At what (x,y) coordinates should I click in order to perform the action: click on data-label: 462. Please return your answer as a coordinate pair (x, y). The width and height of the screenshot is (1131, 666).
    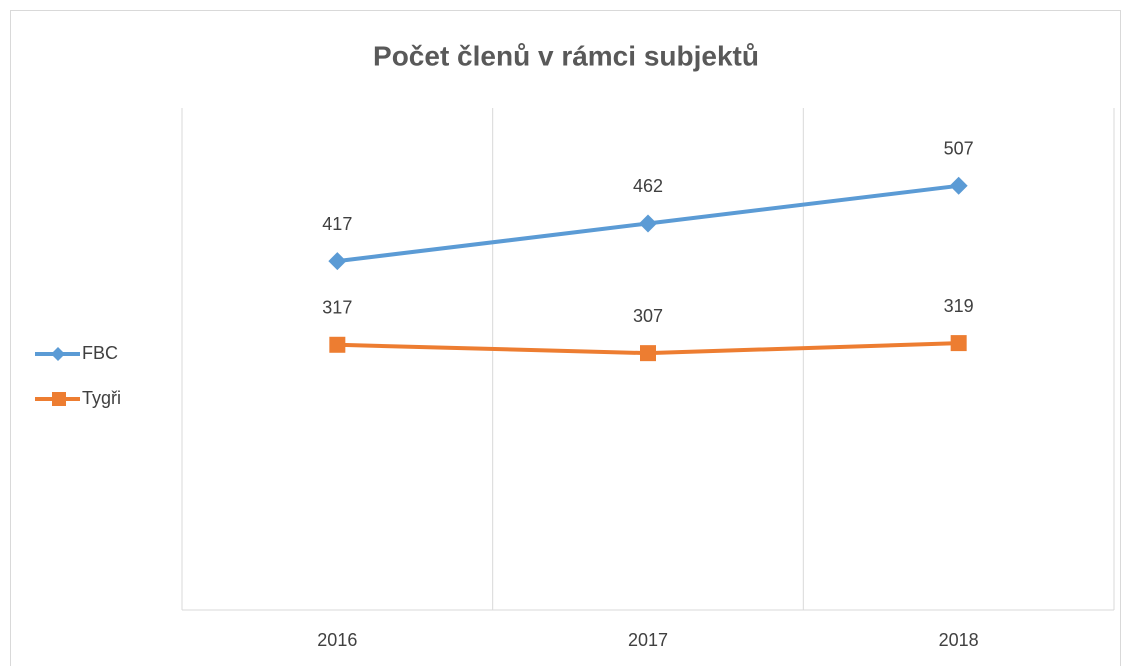
    Looking at the image, I should click on (648, 186).